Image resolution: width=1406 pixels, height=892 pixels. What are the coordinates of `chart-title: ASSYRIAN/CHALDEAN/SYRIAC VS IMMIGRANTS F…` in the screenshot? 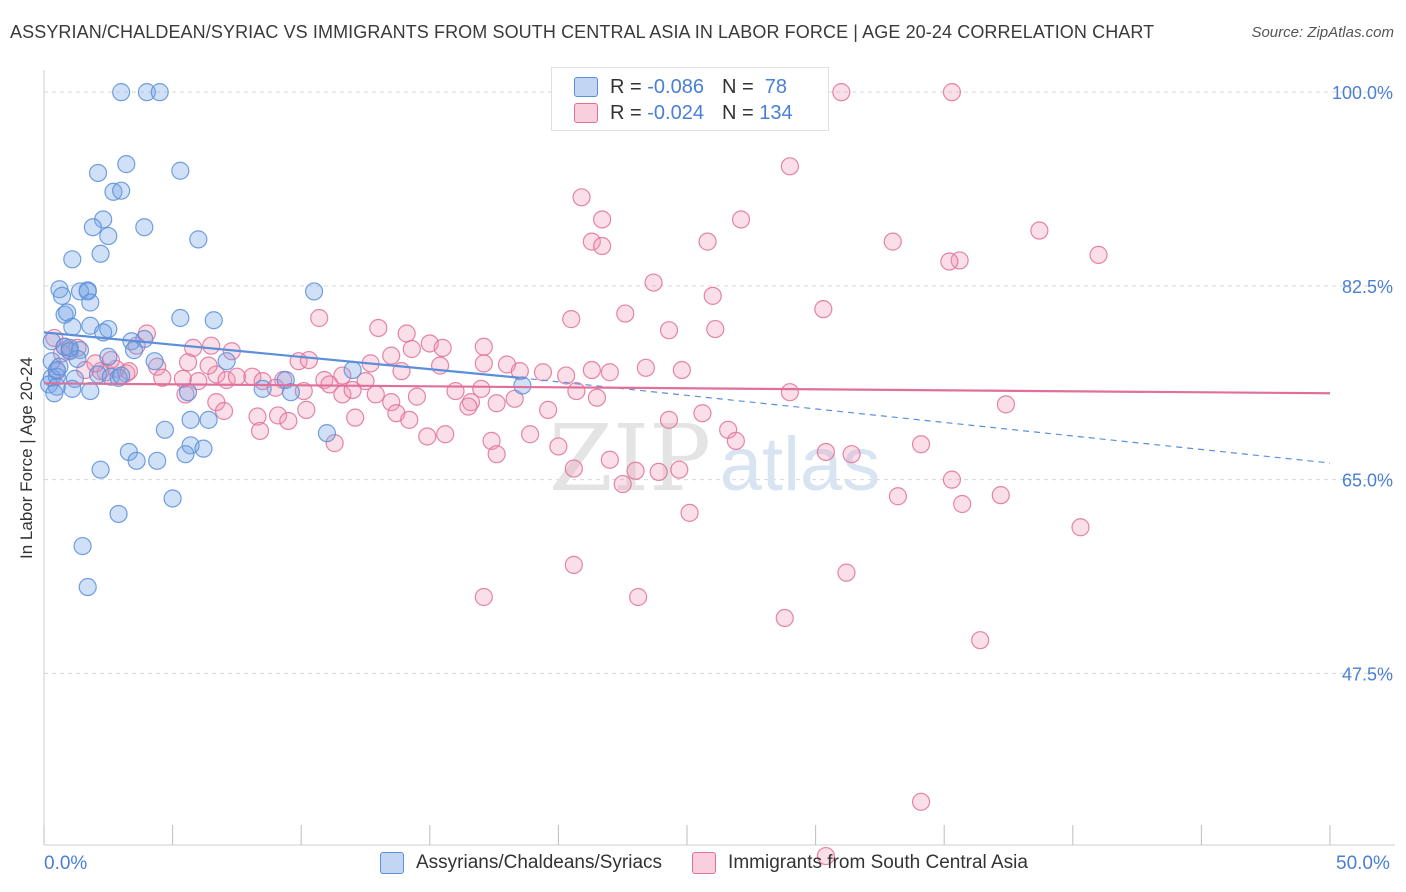 It's located at (582, 32).